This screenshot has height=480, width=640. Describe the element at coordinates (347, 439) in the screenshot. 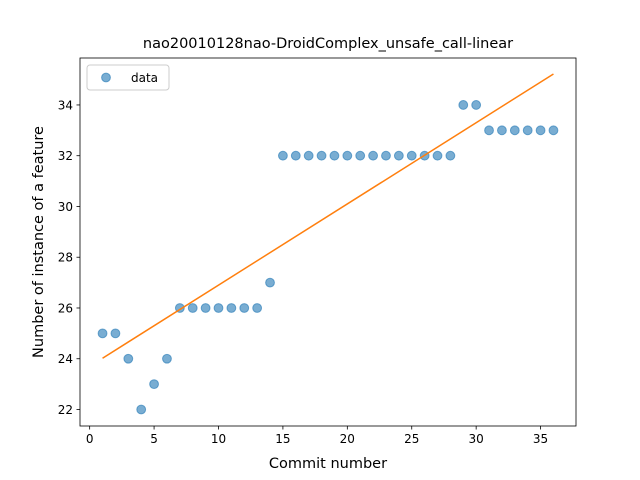

I see `x-tick-label: 20` at that location.